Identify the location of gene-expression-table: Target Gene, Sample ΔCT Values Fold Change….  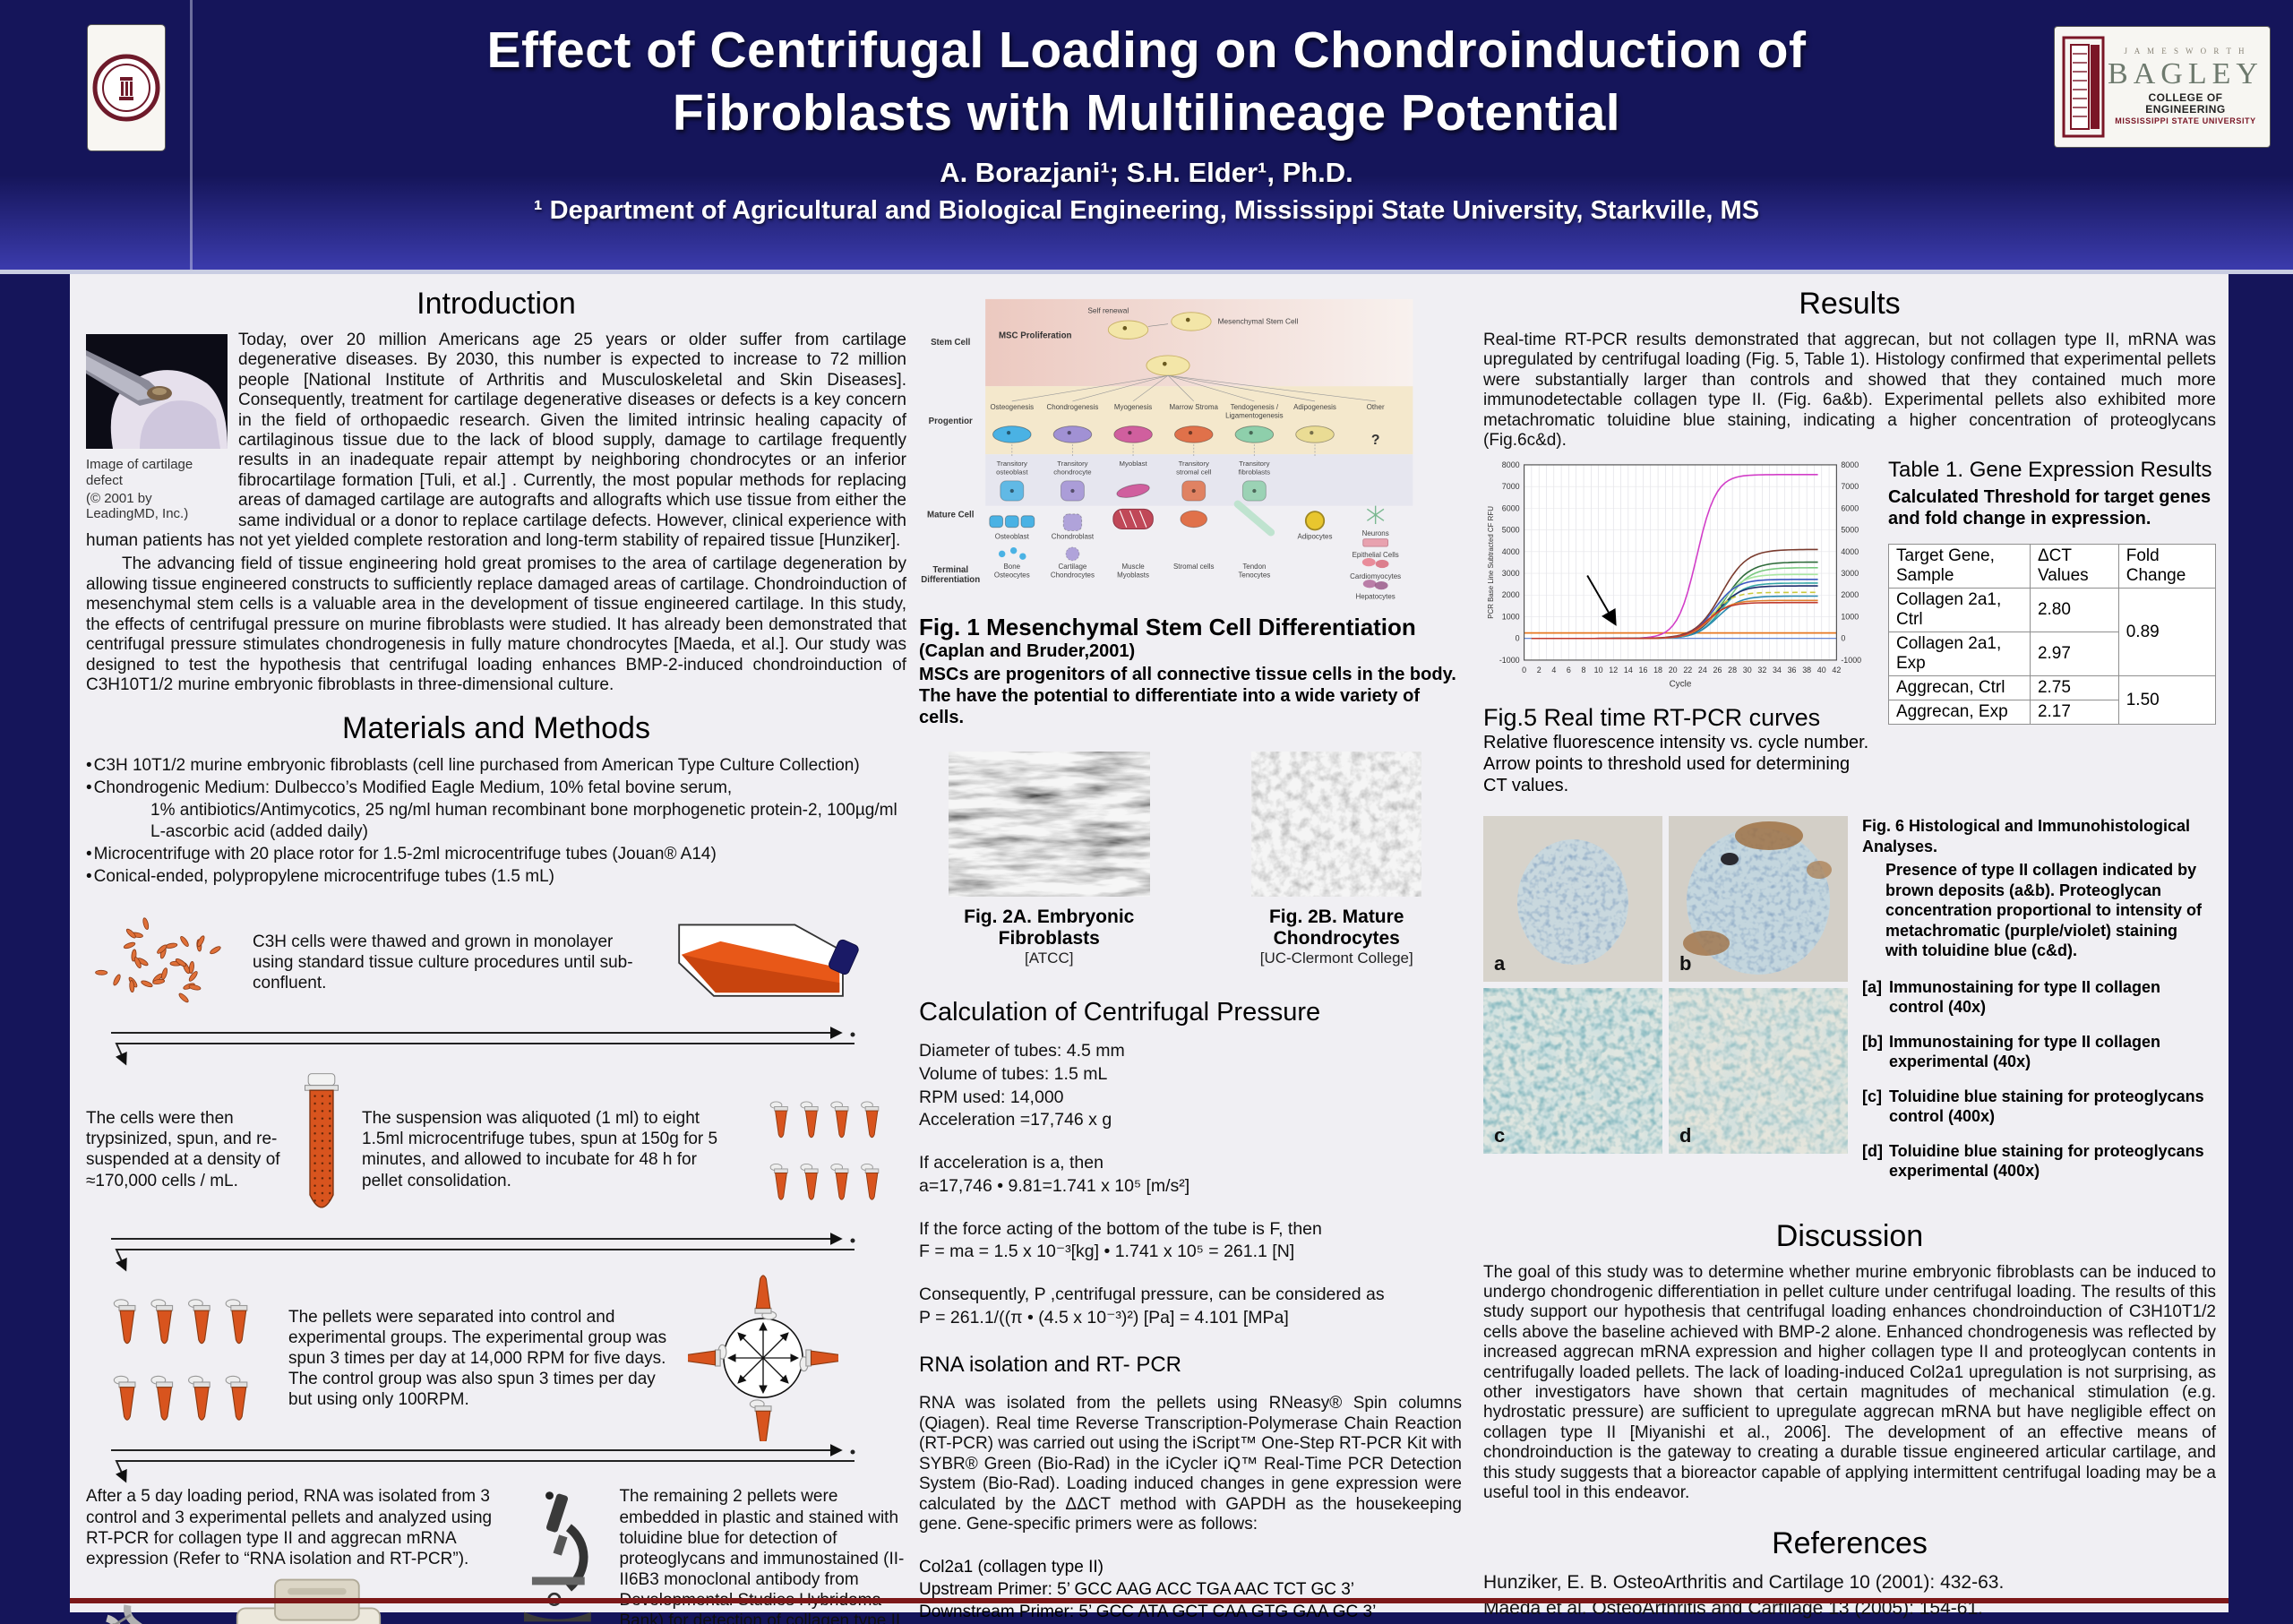
(2052, 635).